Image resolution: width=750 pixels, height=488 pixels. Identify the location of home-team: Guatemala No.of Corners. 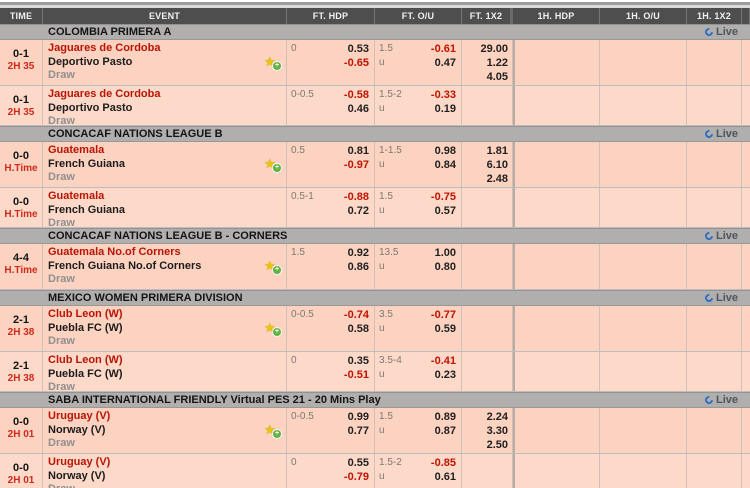
(114, 252).